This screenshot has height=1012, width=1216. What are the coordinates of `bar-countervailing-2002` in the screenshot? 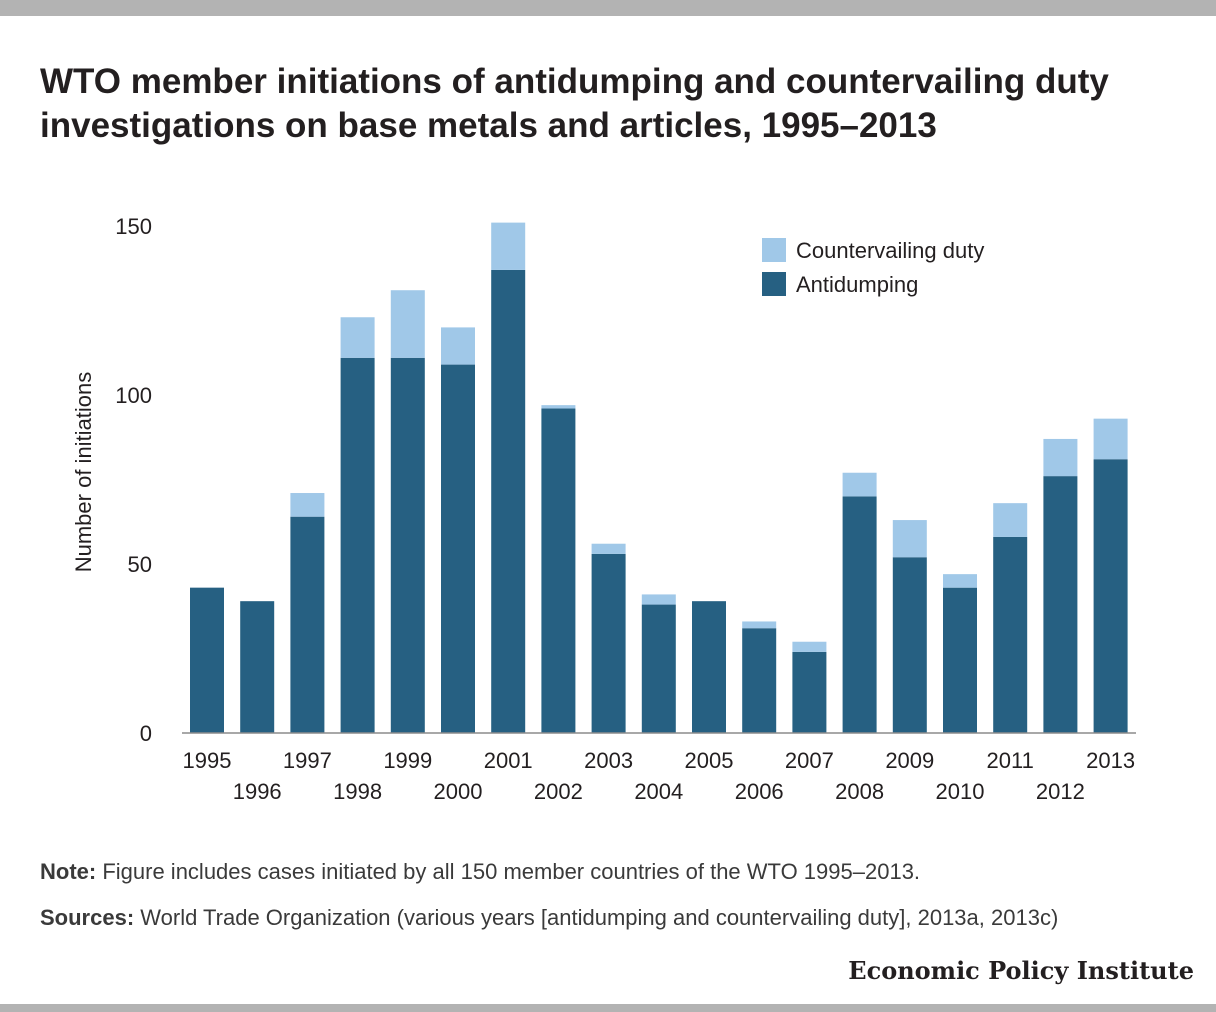 It's located at (558, 407).